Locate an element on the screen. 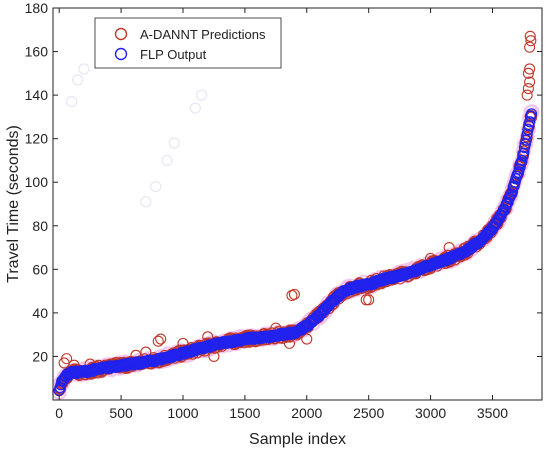 The image size is (550, 455). faint-marker-trail is located at coordinates (136, 135).